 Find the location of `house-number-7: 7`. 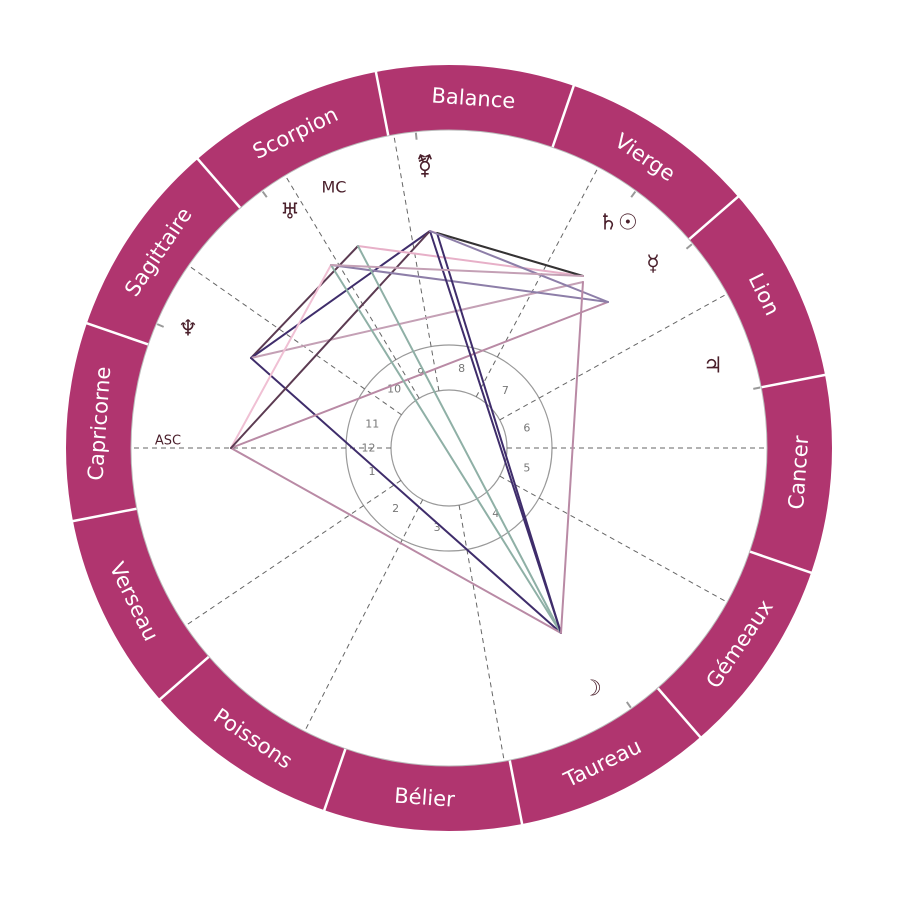

house-number-7: 7 is located at coordinates (505, 390).